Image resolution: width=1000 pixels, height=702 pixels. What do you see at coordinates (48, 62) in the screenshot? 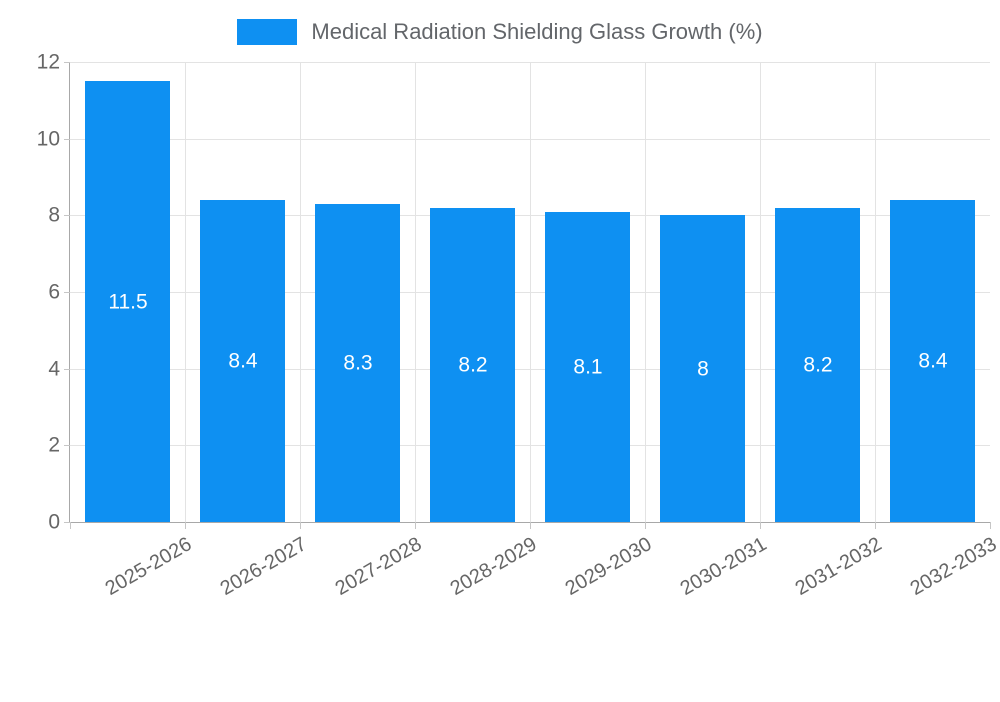
I see `y-axis-tick-label: 12` at bounding box center [48, 62].